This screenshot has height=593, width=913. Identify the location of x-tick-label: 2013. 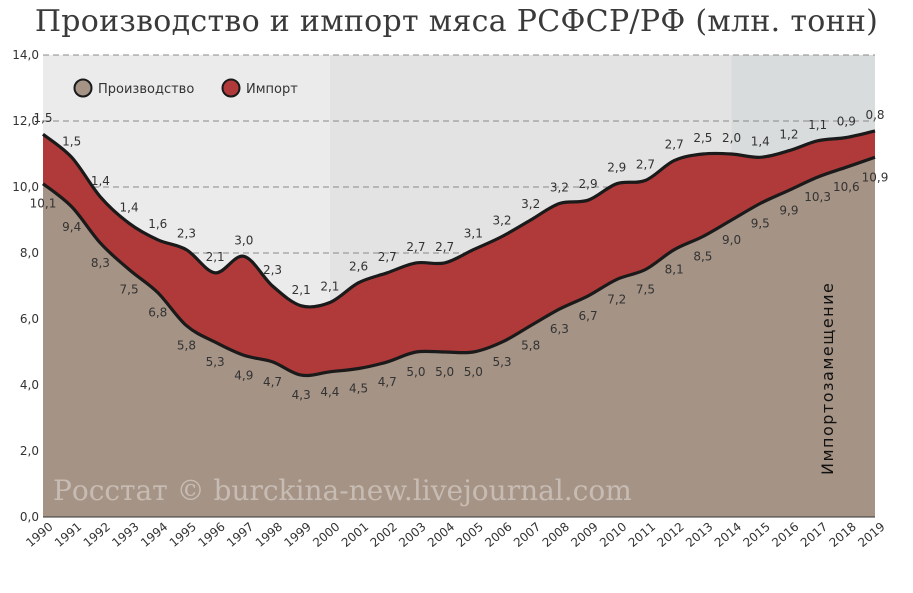
(699, 535).